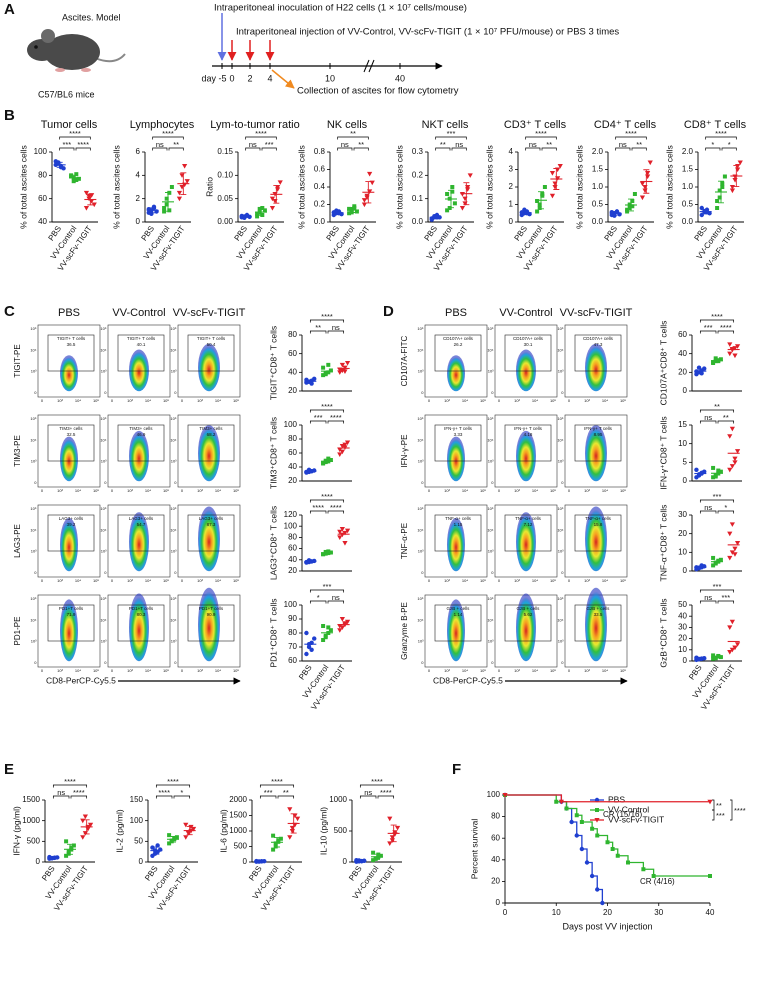 This screenshot has height=986, width=758. I want to click on legend-marker, so click(597, 810).